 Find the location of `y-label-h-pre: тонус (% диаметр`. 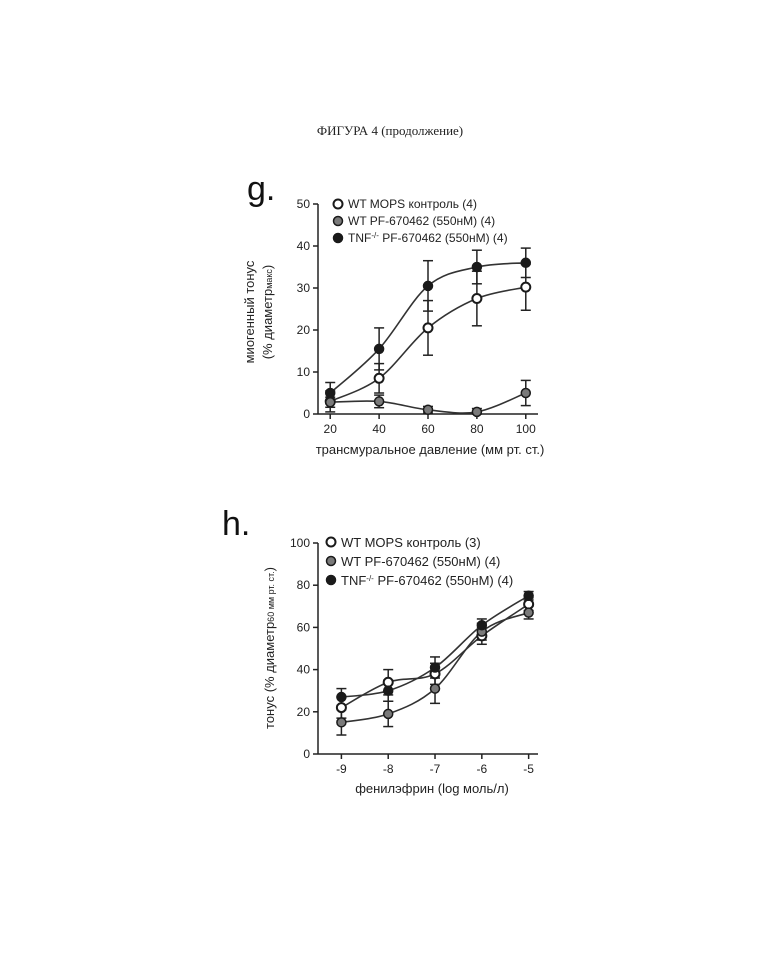

y-label-h-pre: тонус (% диаметр is located at coordinates (269, 675).